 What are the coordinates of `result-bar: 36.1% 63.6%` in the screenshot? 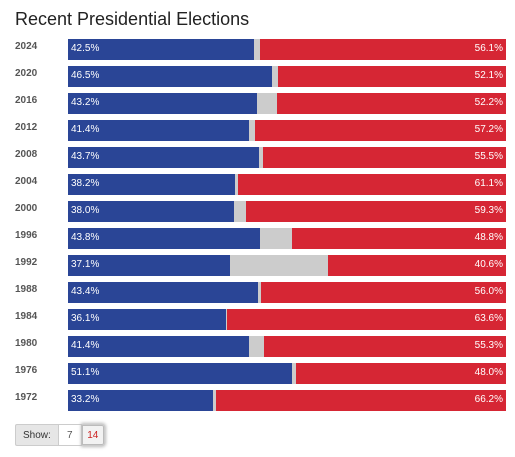 It's located at (287, 319).